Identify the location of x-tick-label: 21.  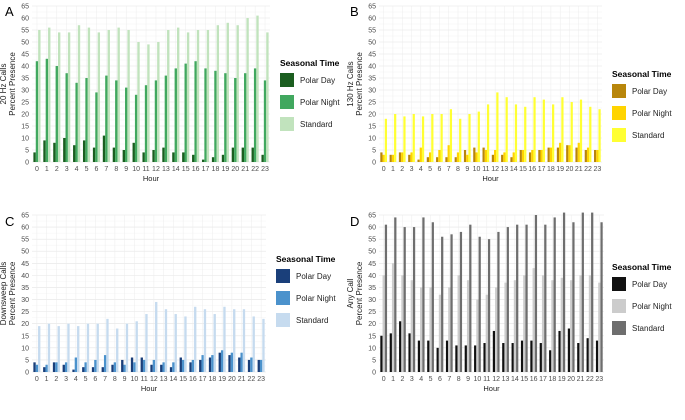
(581, 379).